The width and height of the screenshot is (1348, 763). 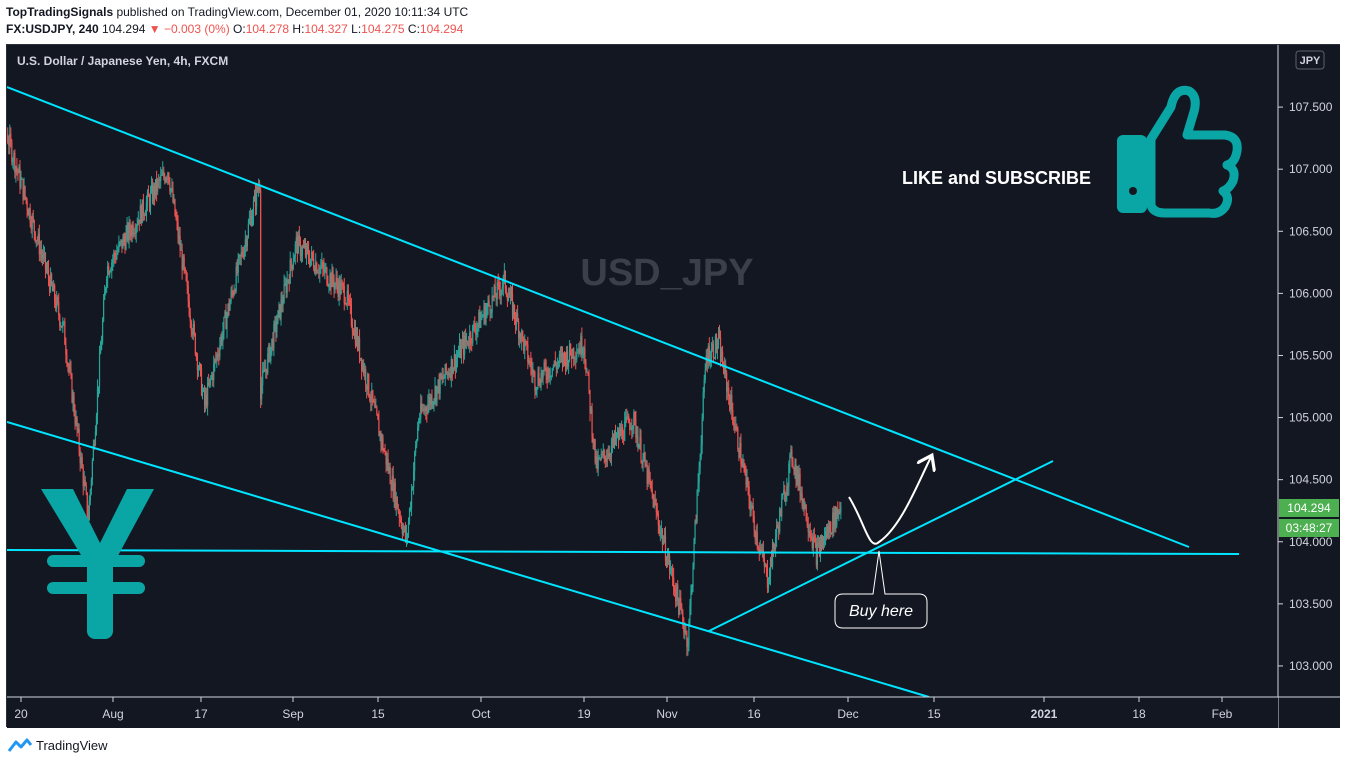 What do you see at coordinates (673, 712) in the screenshot?
I see `time-axis: 20 Aug 17 Sep 15 Oct 19 Nov 16 Dec 15 2021 18 Feb` at bounding box center [673, 712].